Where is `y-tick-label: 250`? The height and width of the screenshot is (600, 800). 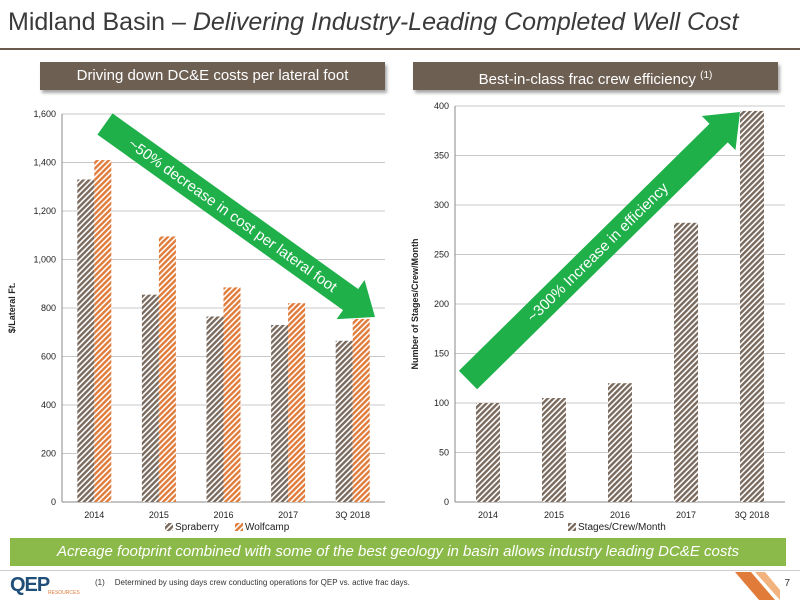
y-tick-label: 250 is located at coordinates (441, 255).